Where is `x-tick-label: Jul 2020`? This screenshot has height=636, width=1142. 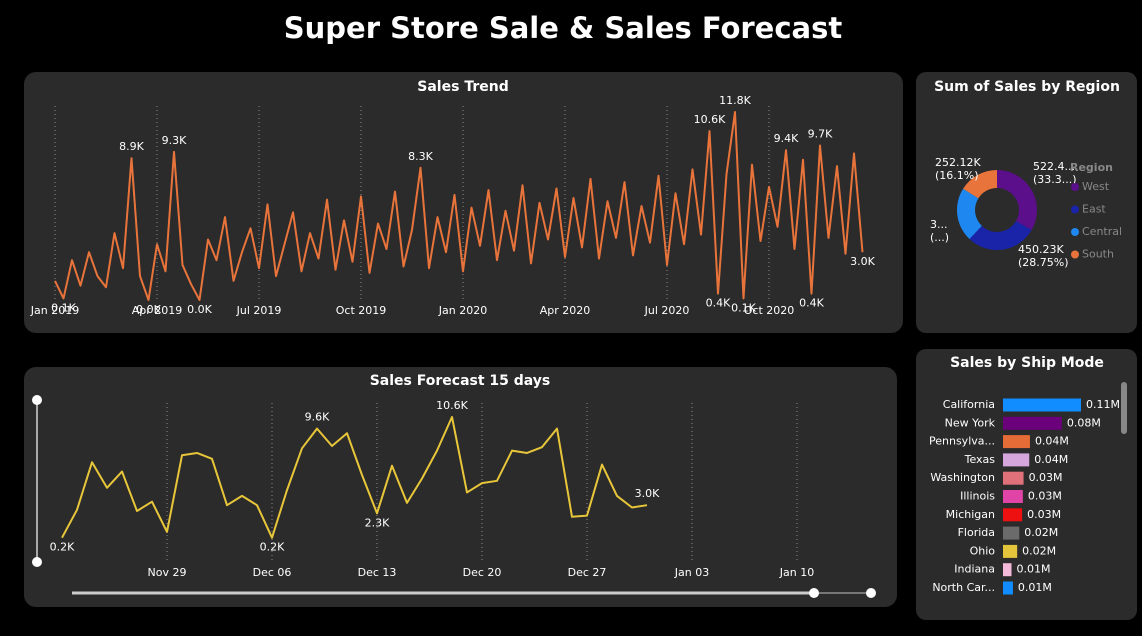 x-tick-label: Jul 2020 is located at coordinates (667, 310).